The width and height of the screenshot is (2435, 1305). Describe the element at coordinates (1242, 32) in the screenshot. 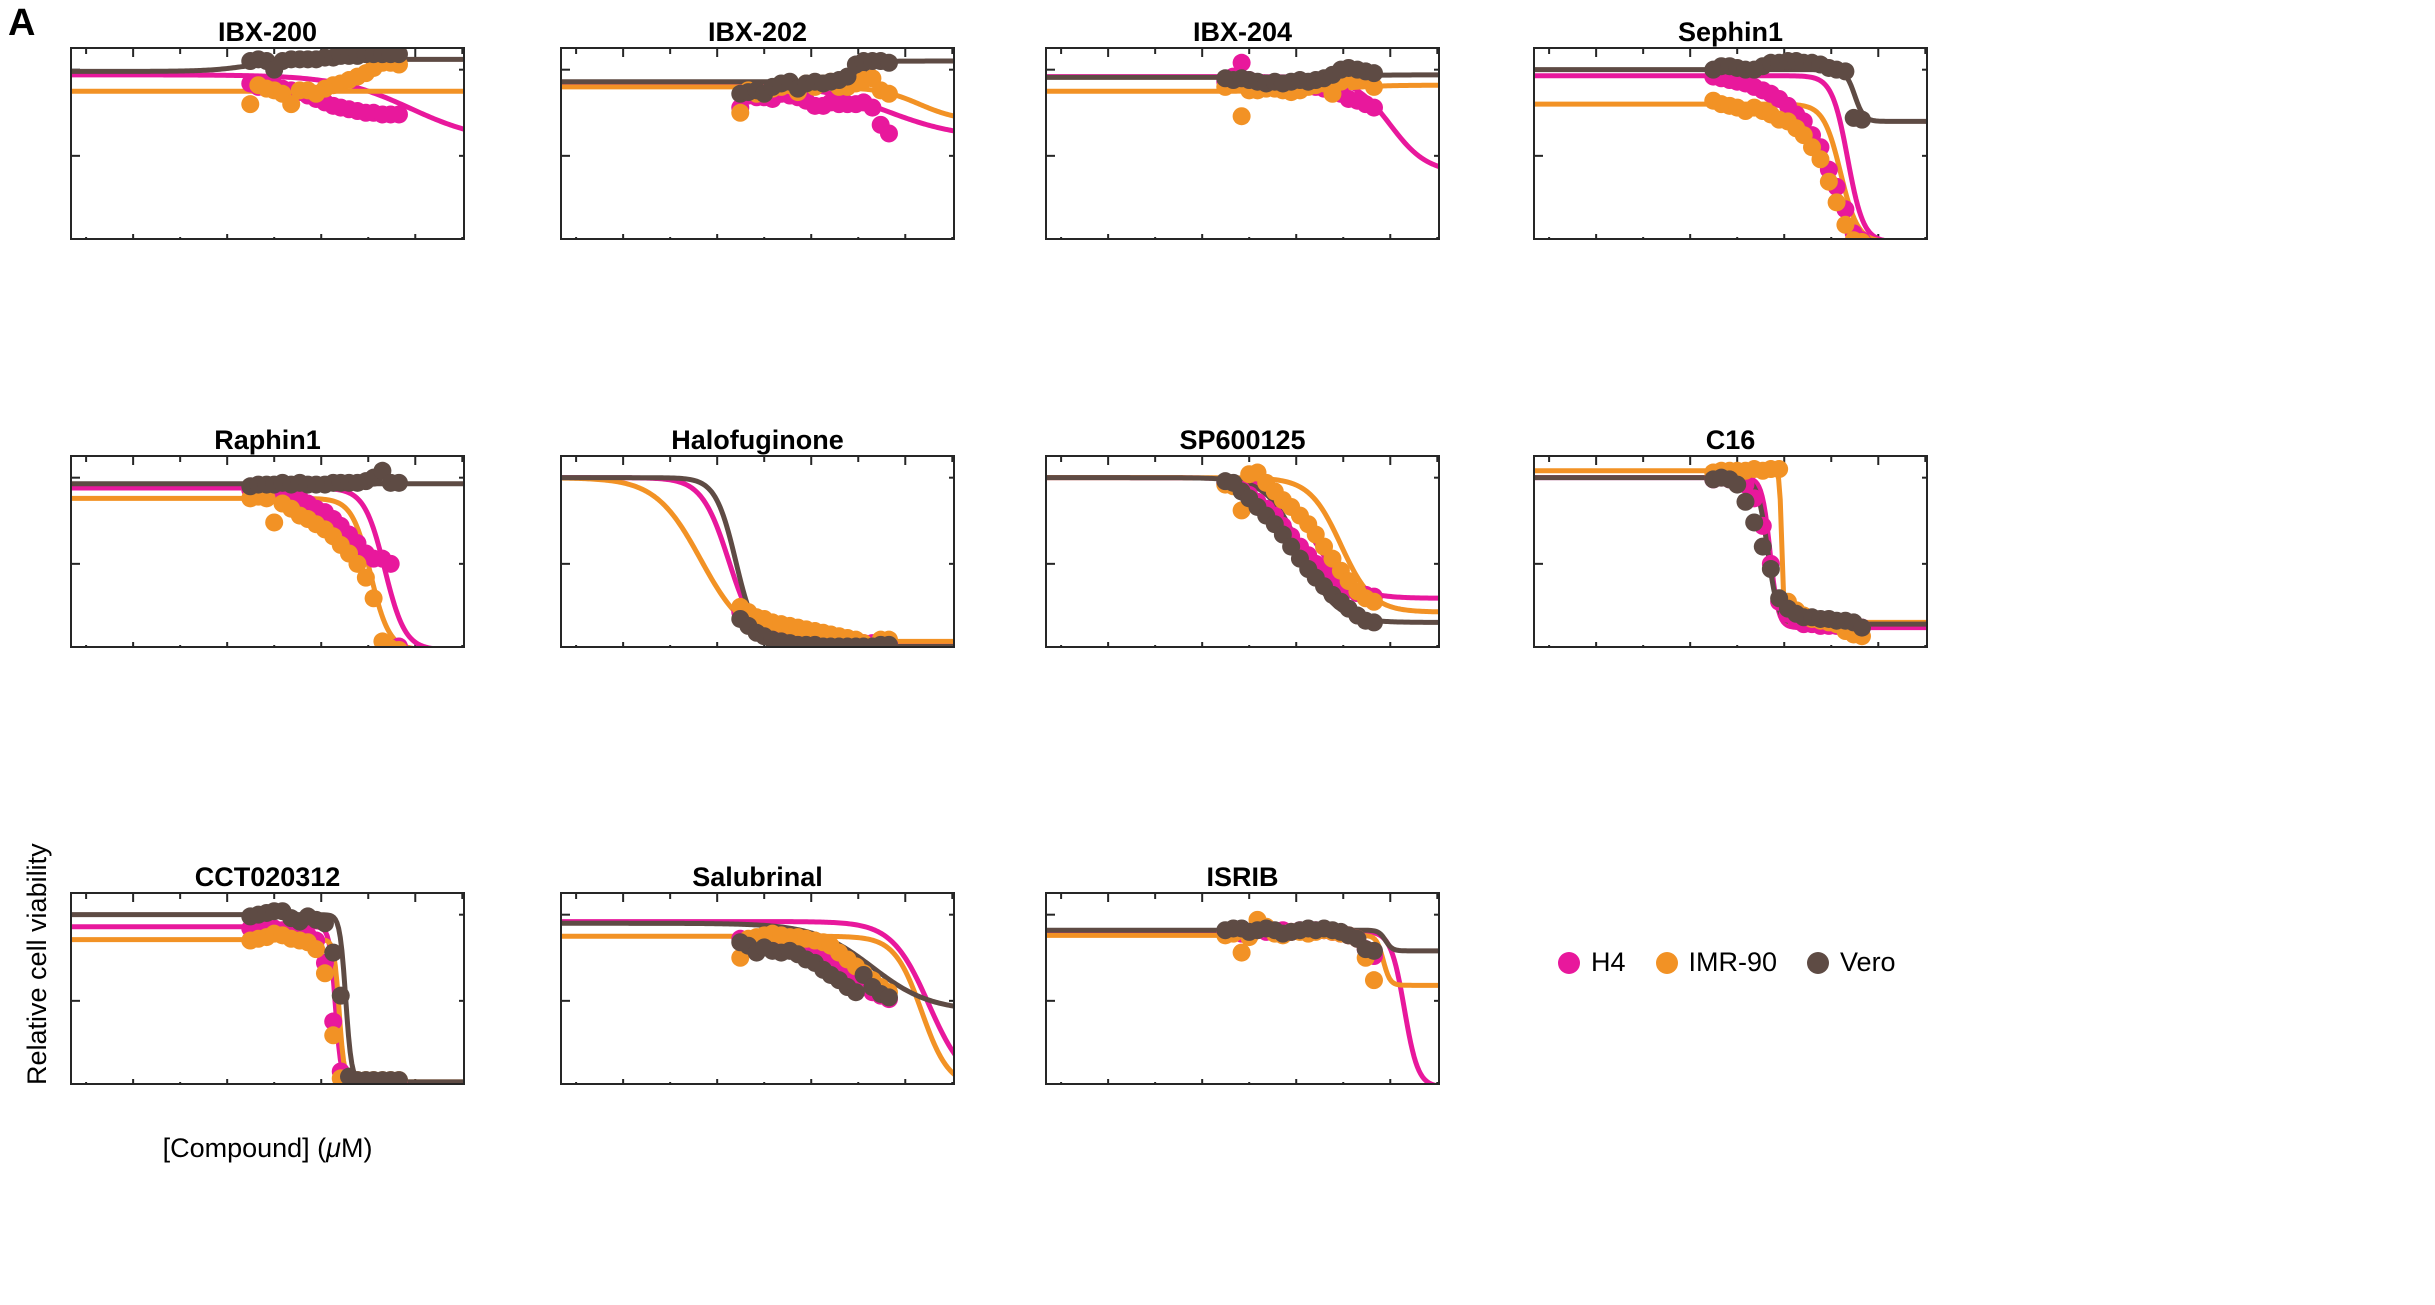

I see `panel-title: IBX-204` at that location.